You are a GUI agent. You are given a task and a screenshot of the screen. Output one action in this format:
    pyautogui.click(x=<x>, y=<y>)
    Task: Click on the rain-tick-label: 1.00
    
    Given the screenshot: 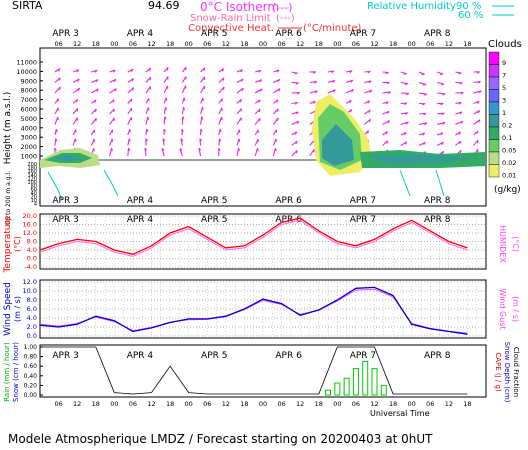 What is the action you would take?
    pyautogui.click(x=31, y=347)
    